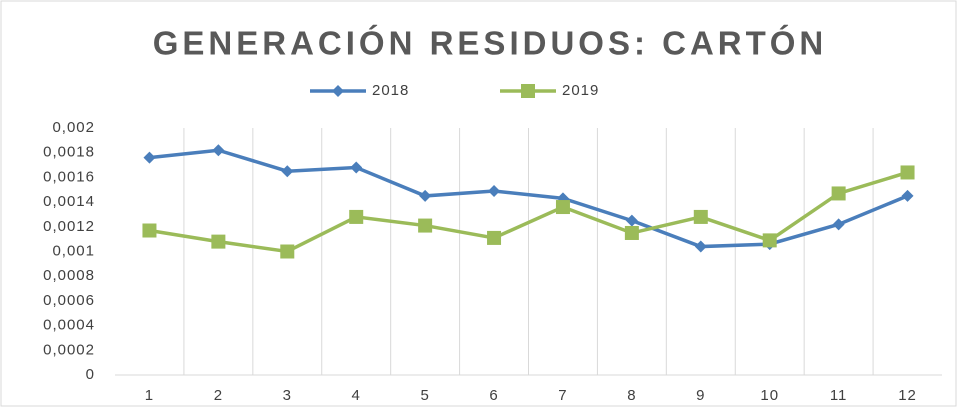 This screenshot has width=957, height=407. I want to click on x-tick-label: 6, so click(493, 395).